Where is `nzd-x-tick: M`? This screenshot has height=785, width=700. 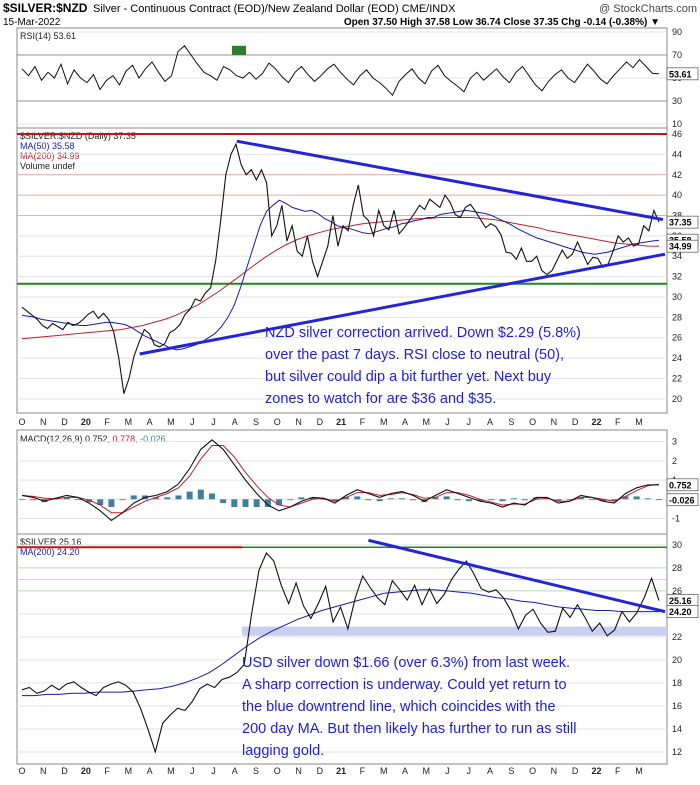 nzd-x-tick: M is located at coordinates (426, 422).